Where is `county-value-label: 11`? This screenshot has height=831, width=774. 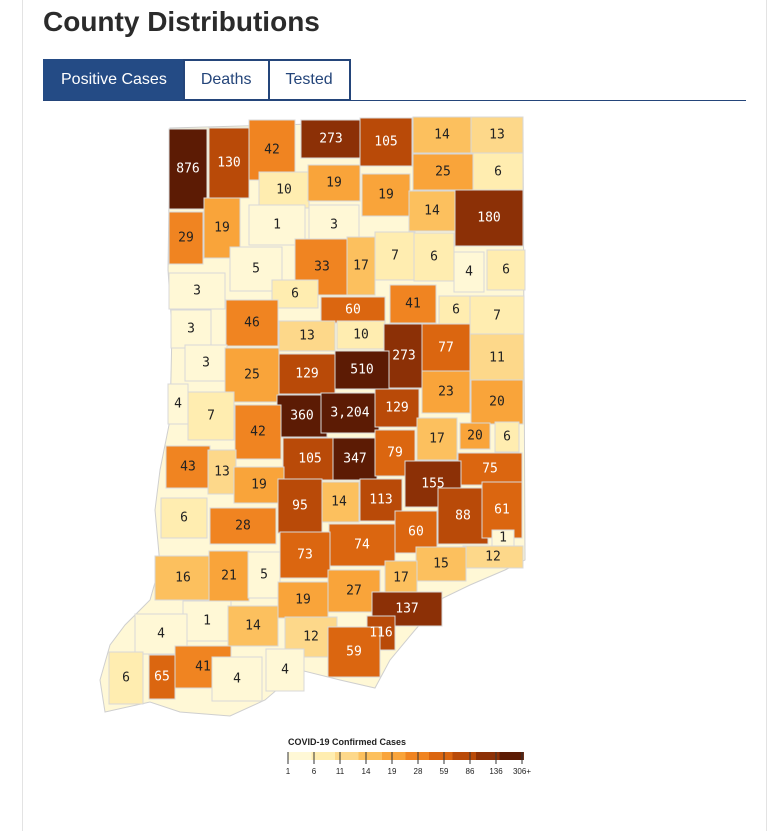
county-value-label: 11 is located at coordinates (497, 358).